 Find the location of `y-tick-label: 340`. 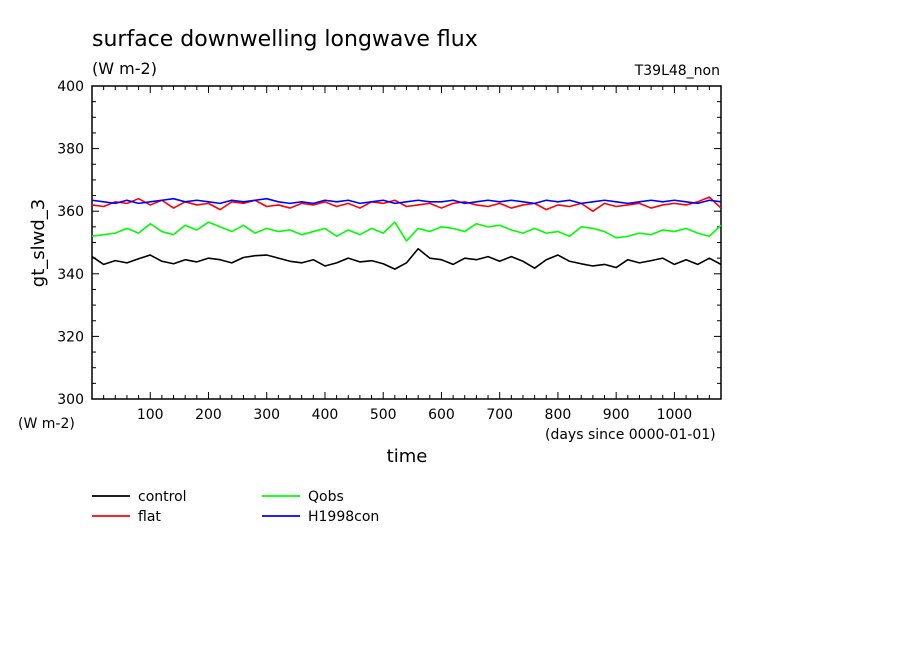

y-tick-label: 340 is located at coordinates (70, 275).